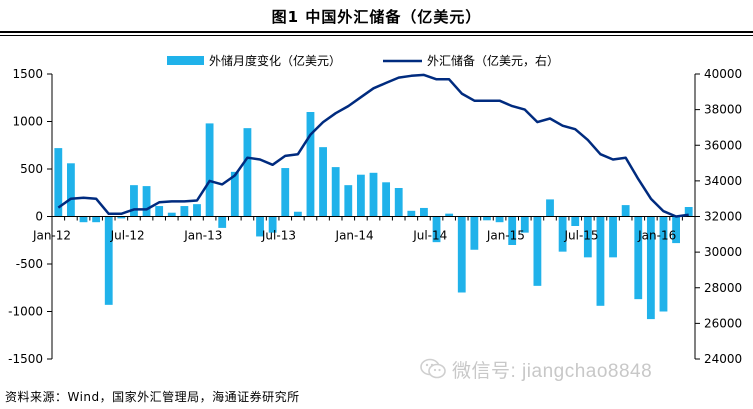  Describe the element at coordinates (376, 32) in the screenshot. I see `title-rule-top` at that location.